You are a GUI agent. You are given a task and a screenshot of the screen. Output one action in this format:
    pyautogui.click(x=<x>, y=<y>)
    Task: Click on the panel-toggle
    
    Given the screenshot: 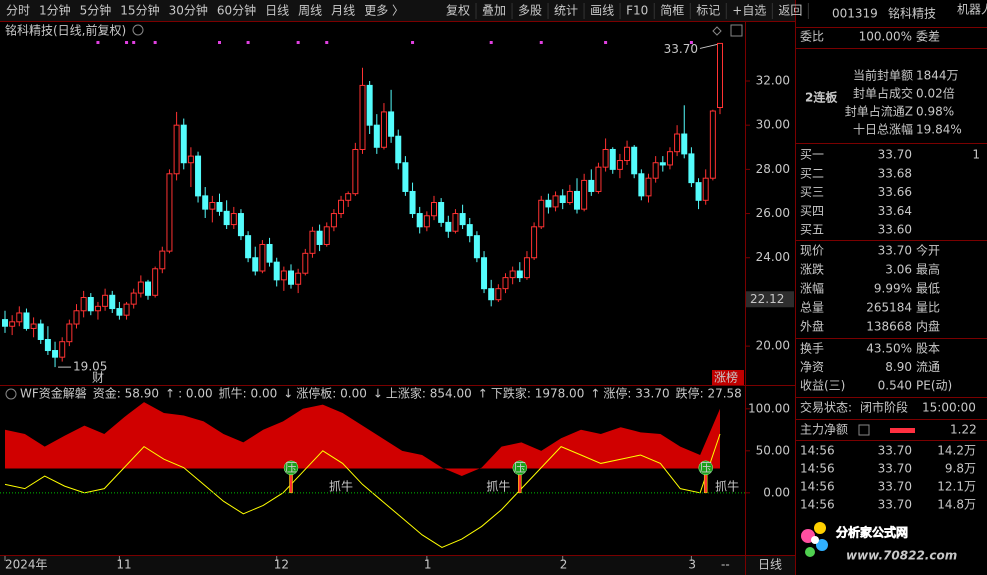 What is the action you would take?
    pyautogui.click(x=736, y=30)
    